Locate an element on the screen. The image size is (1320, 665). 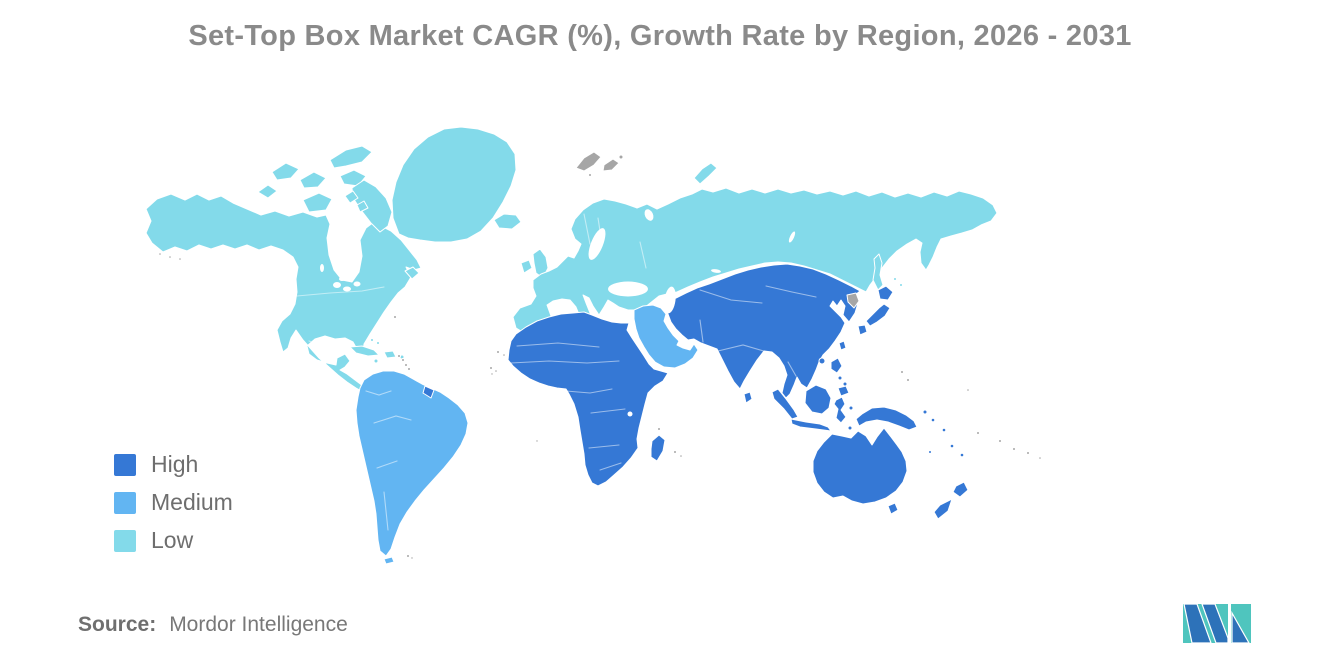
legend-label-high: High is located at coordinates (175, 464).